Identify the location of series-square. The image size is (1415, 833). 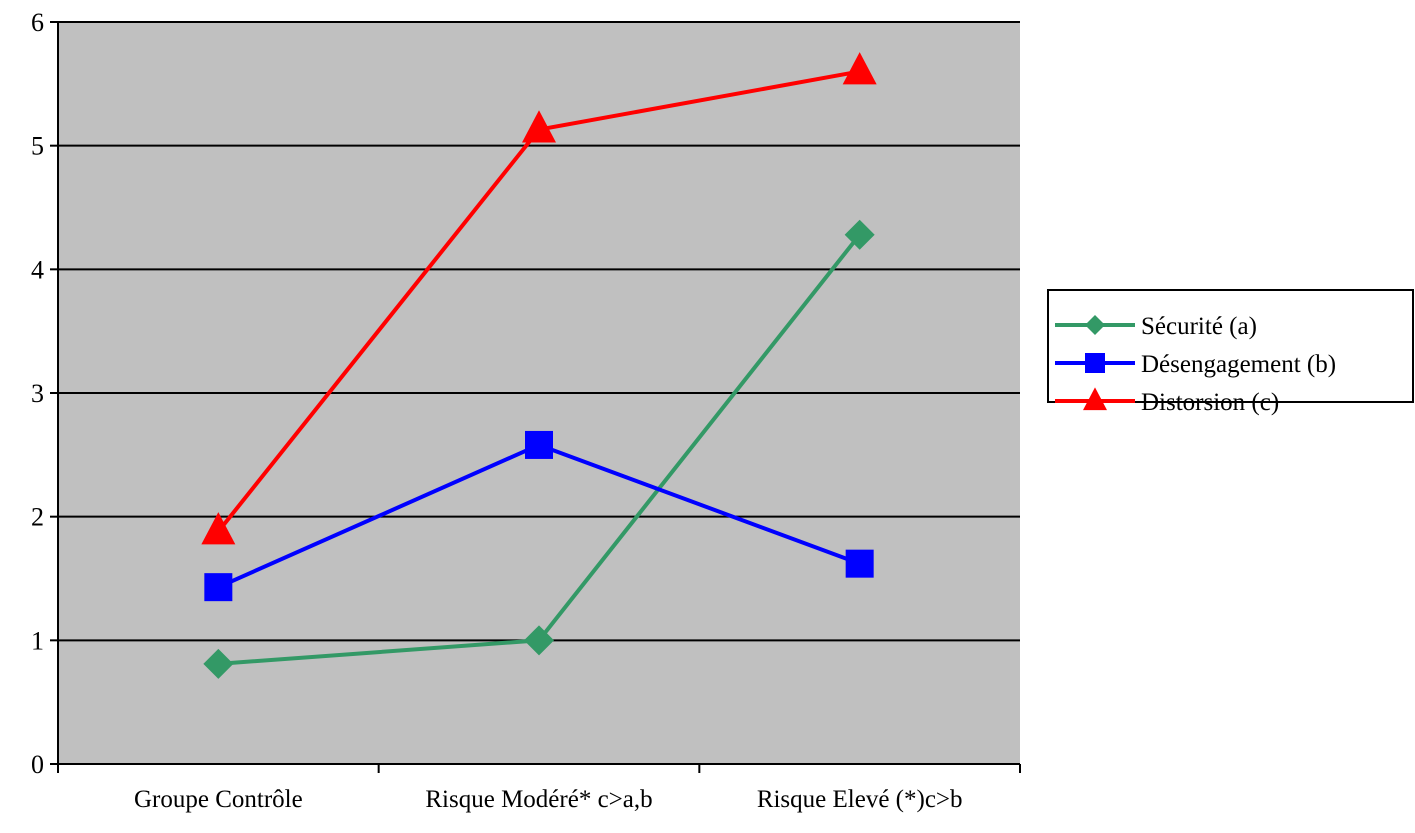
(539, 516).